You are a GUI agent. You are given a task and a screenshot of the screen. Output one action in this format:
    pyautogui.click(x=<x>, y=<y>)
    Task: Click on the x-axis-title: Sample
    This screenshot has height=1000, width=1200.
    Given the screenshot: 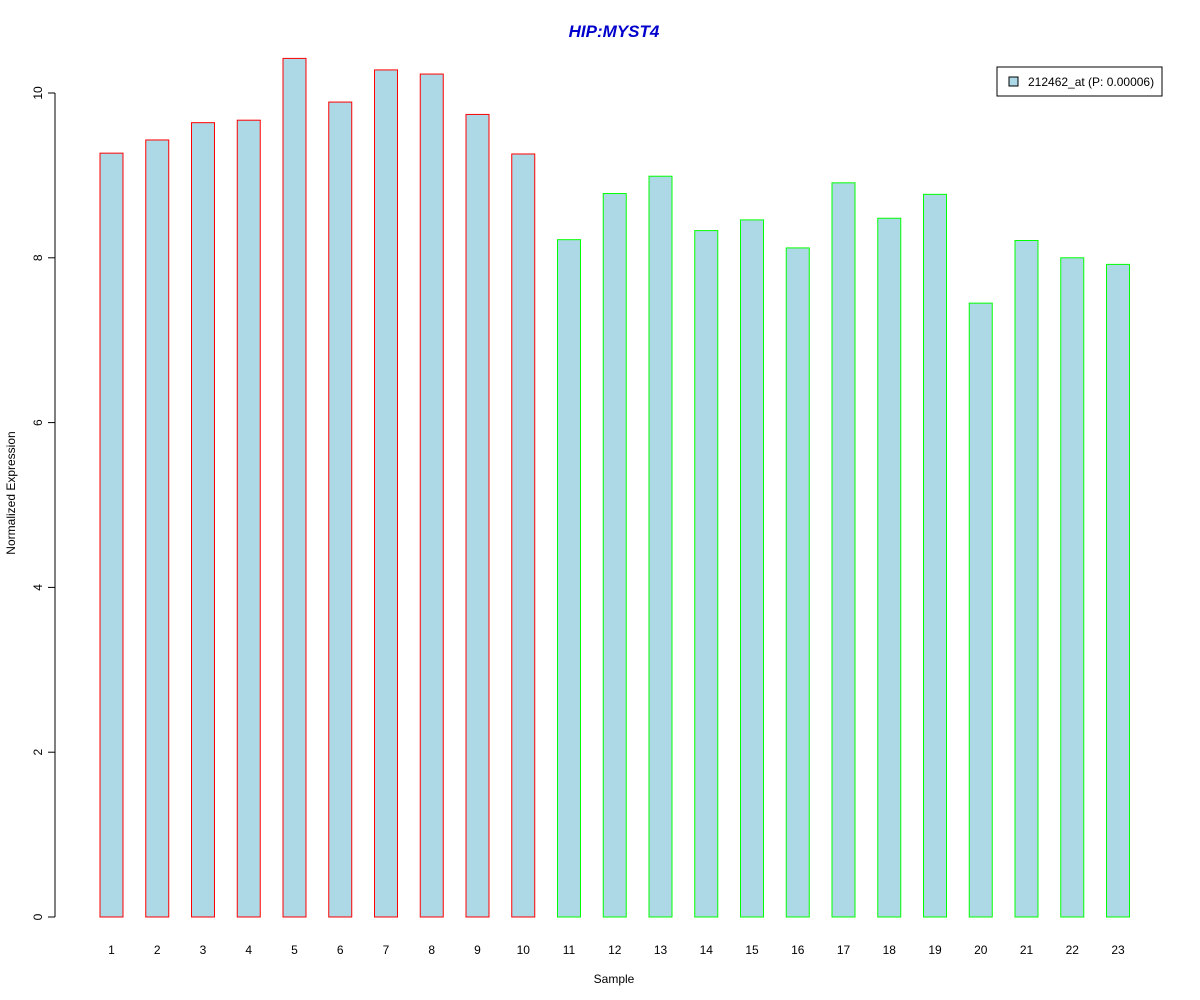 What is the action you would take?
    pyautogui.click(x=614, y=979)
    